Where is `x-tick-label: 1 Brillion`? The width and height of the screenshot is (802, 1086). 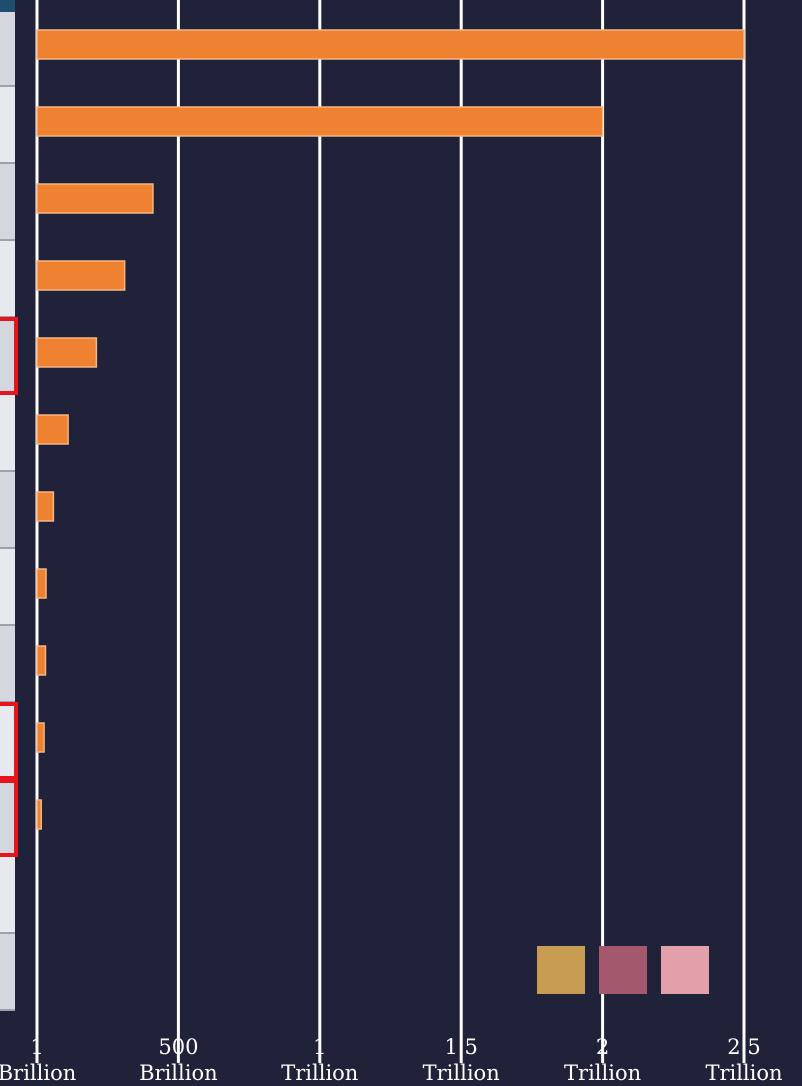
x-tick-label: 1 Brillion is located at coordinates (51, 1060).